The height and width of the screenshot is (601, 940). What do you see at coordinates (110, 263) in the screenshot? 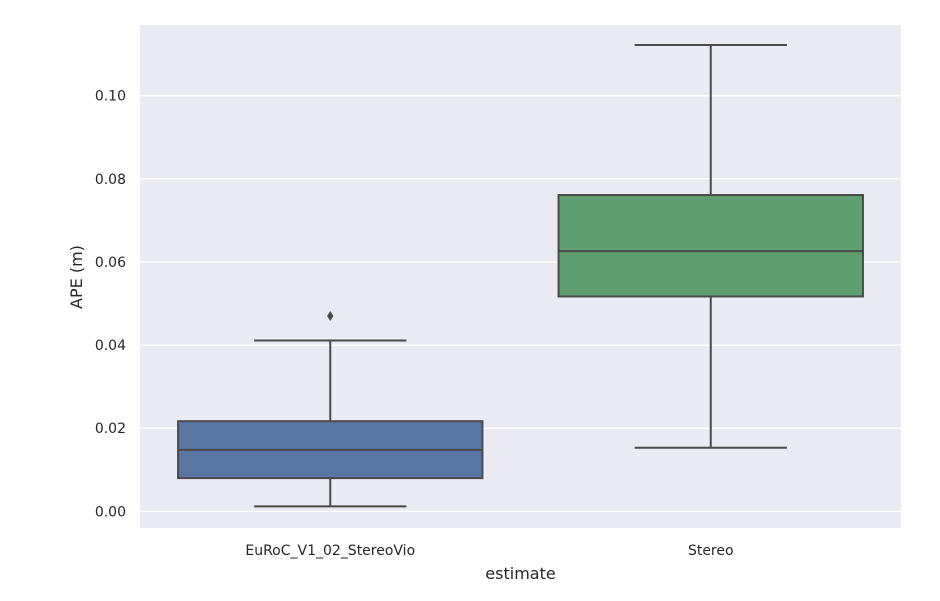
I see `y-tick-label: 0.06` at bounding box center [110, 263].